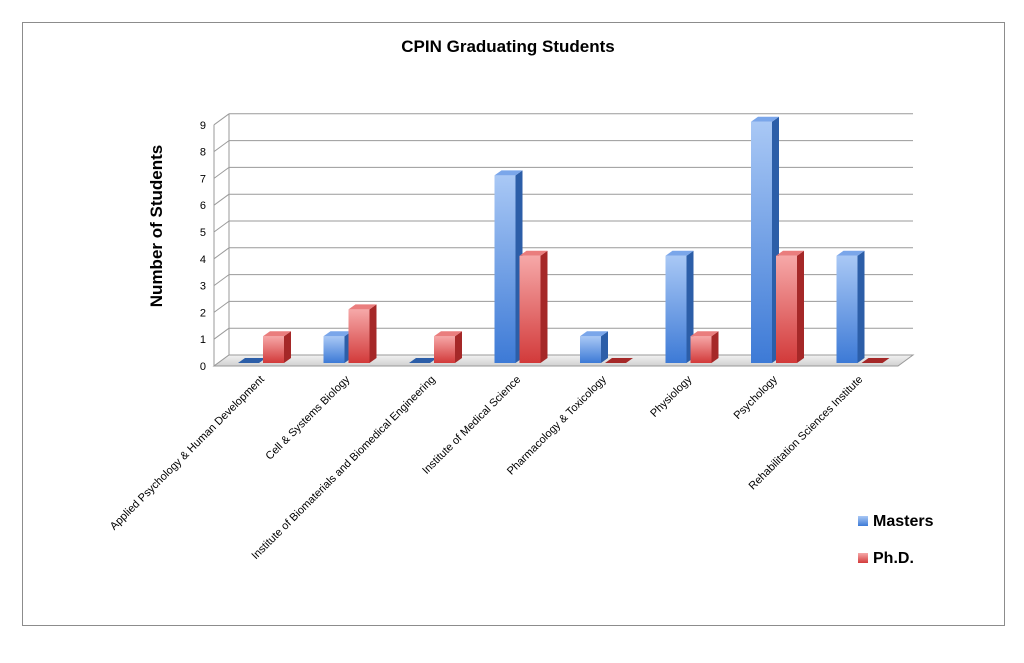  What do you see at coordinates (203, 367) in the screenshot?
I see `y-tick-label: 0` at bounding box center [203, 367].